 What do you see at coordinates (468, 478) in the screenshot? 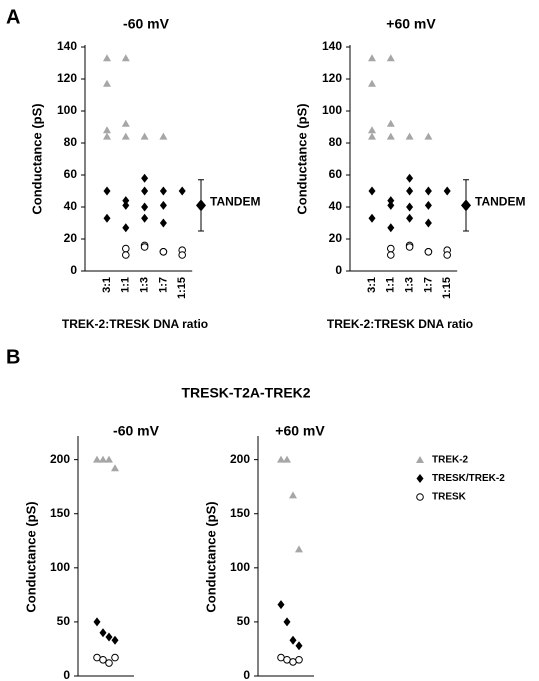
I see `legend-label: TRESK/TREK-2` at bounding box center [468, 478].